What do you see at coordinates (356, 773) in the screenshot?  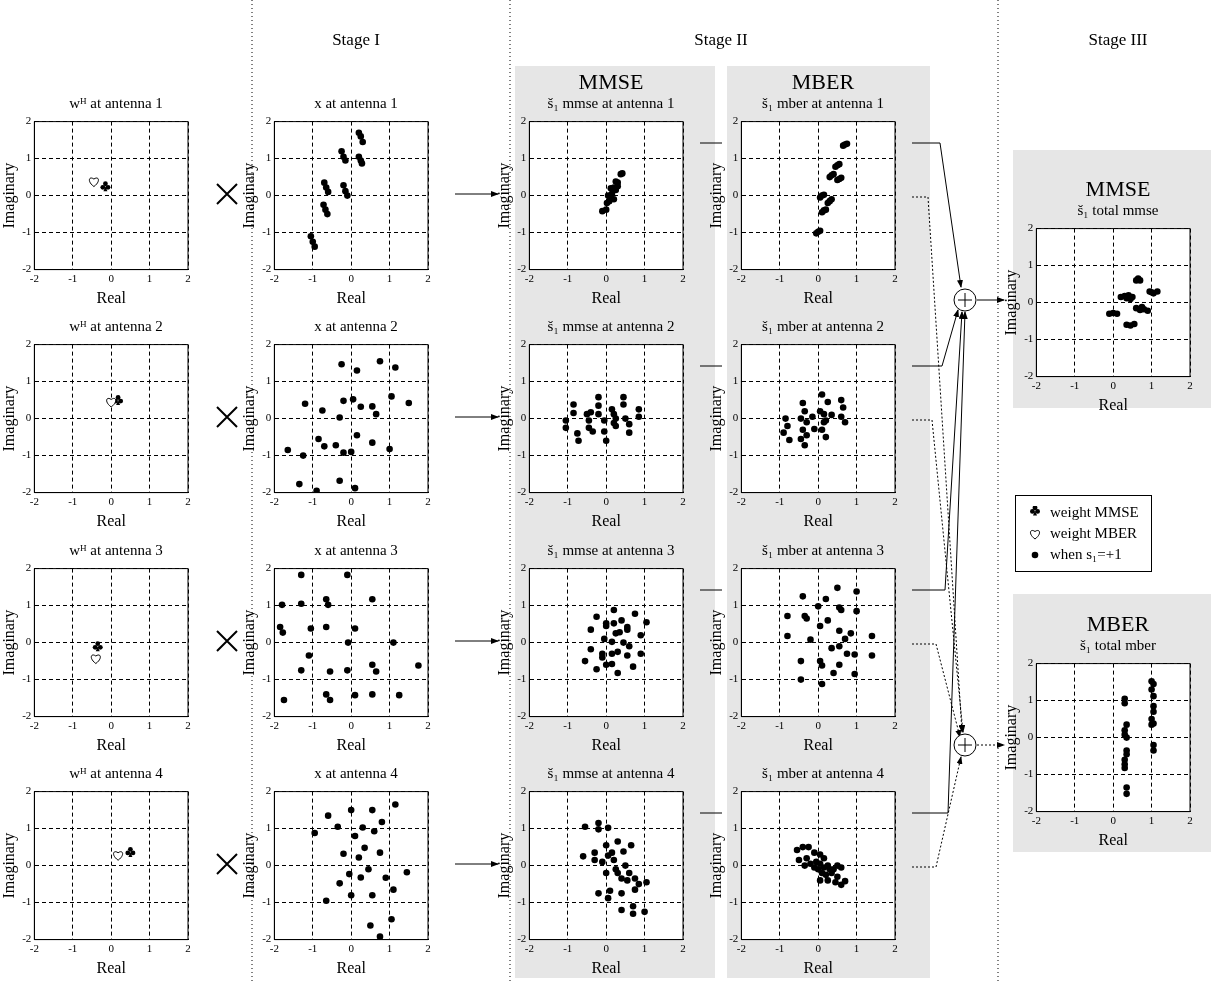 I see `chart-title: x at antenna 4` at bounding box center [356, 773].